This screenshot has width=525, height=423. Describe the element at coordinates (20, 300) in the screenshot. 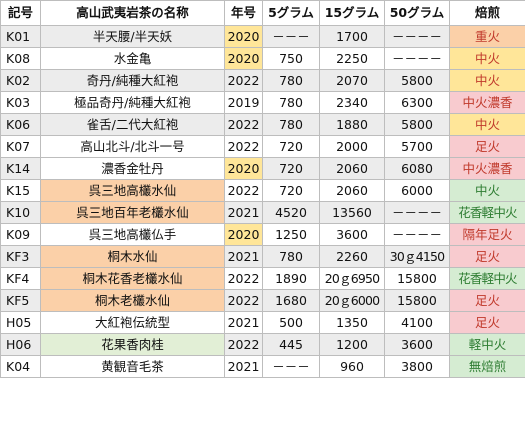

I see `cell-code: KF5` at that location.